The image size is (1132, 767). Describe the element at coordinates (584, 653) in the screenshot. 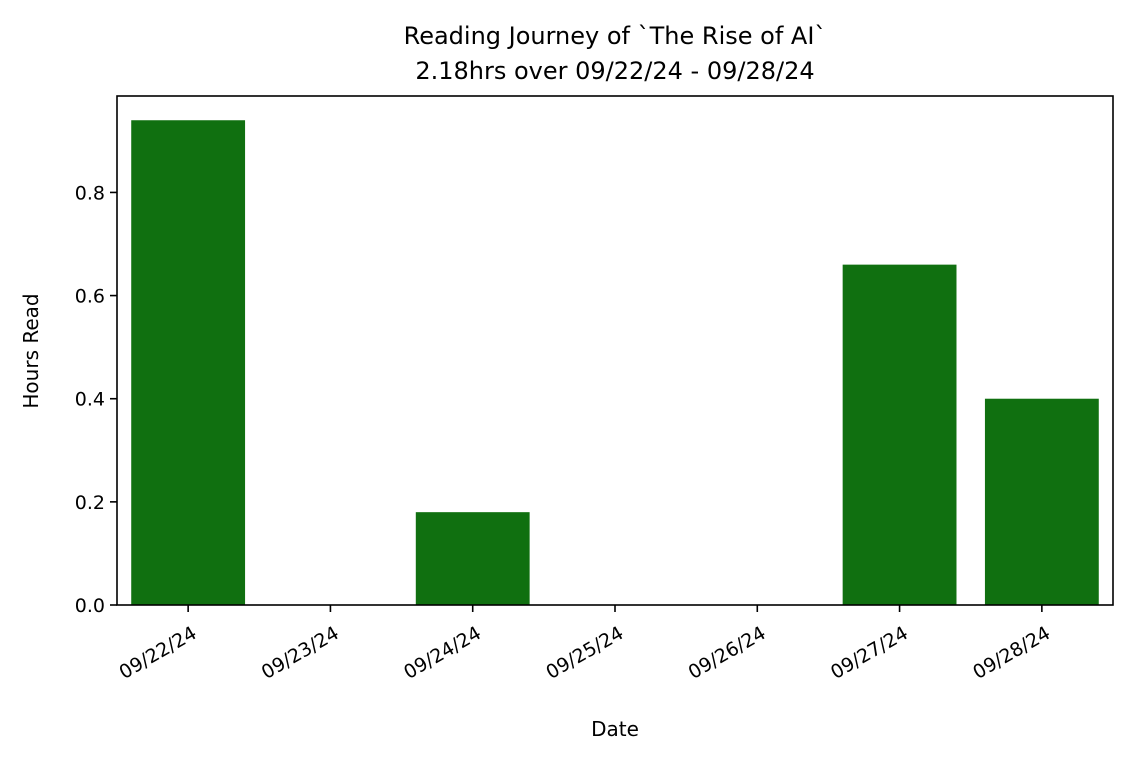

I see `x-tick-label-3: 09/25/24` at that location.